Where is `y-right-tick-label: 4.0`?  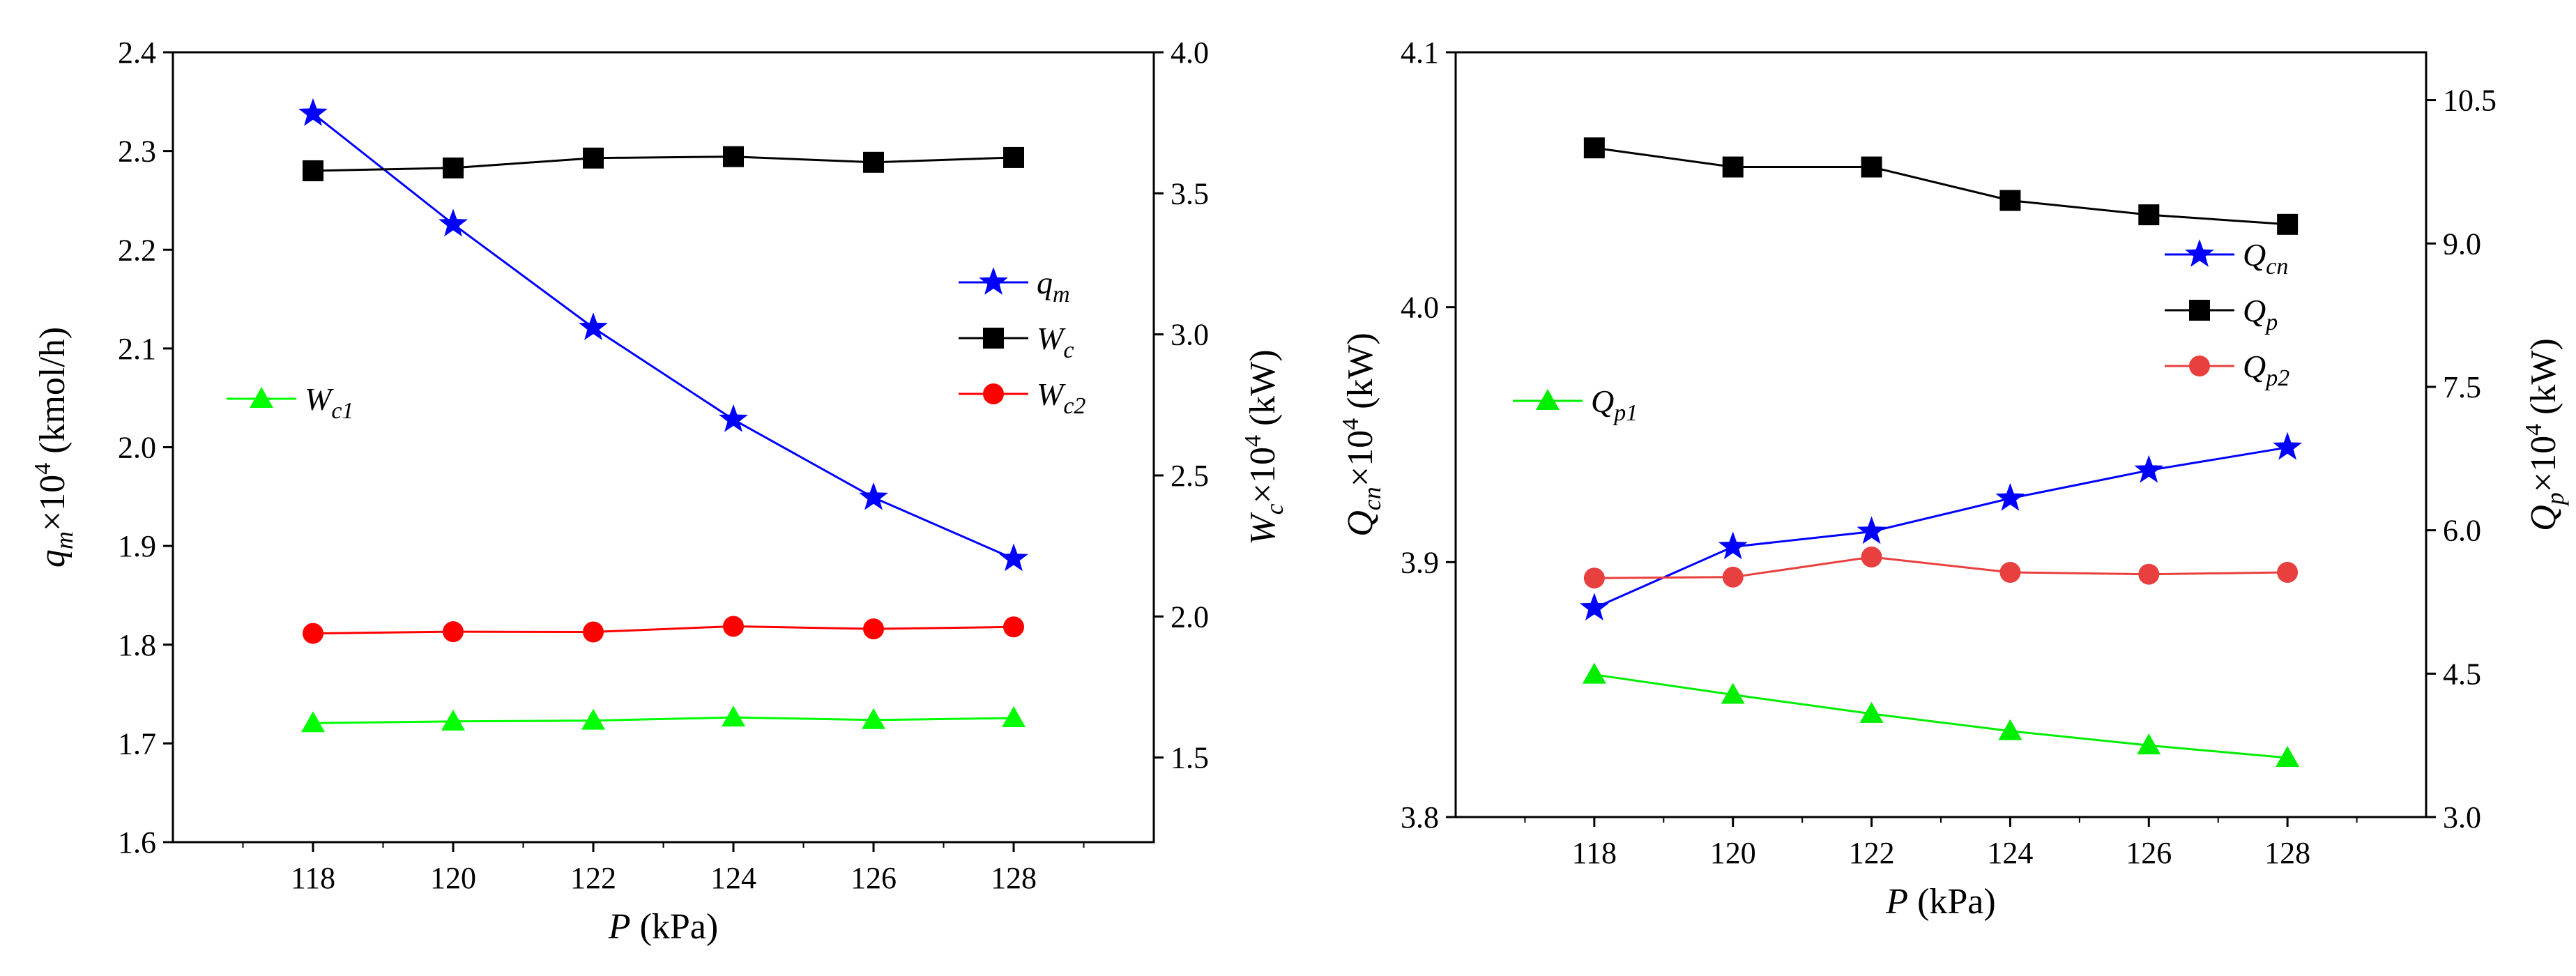 y-right-tick-label: 4.0 is located at coordinates (1190, 53).